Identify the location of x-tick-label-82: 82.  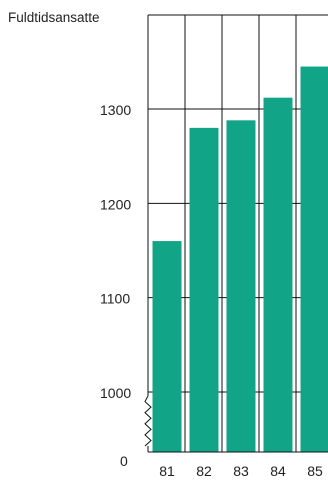
(204, 471).